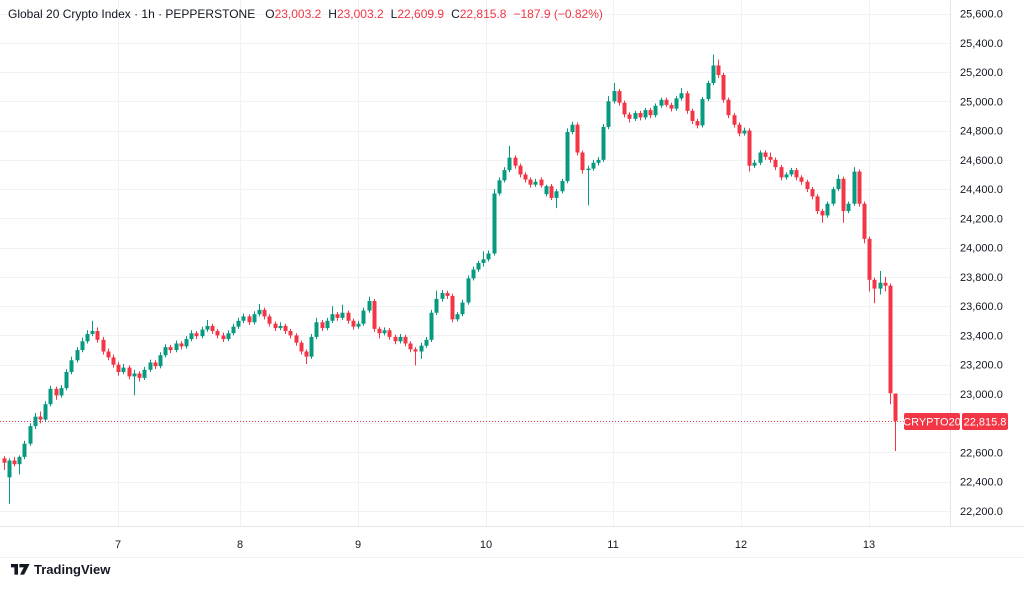  Describe the element at coordinates (20, 569) in the screenshot. I see `tradingview-icon` at that location.